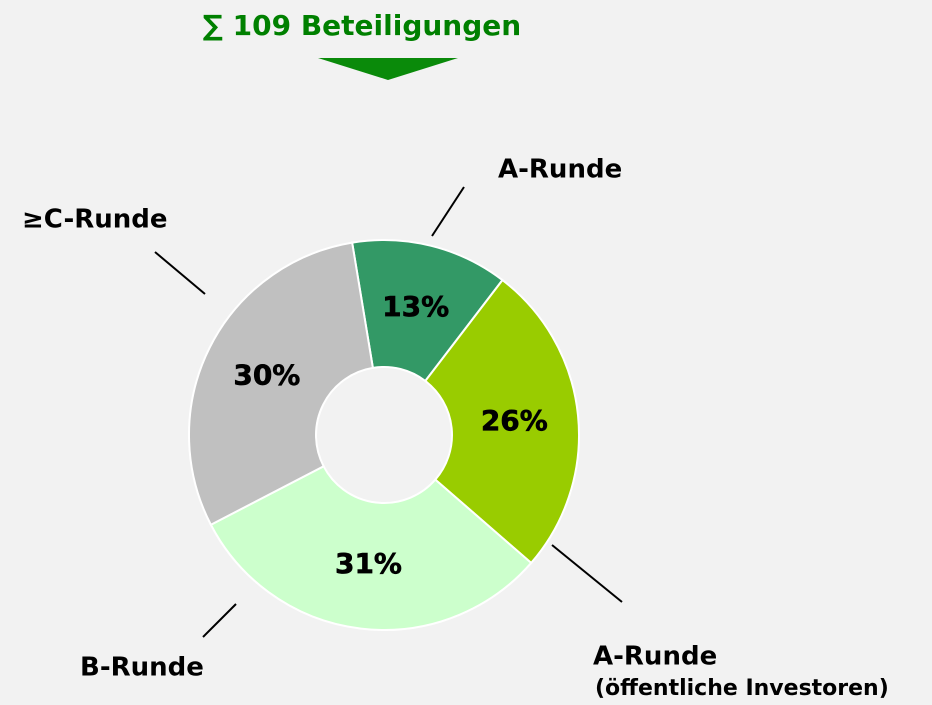 The width and height of the screenshot is (932, 705). Describe the element at coordinates (266, 374) in the screenshot. I see `value-label: 30%` at that location.